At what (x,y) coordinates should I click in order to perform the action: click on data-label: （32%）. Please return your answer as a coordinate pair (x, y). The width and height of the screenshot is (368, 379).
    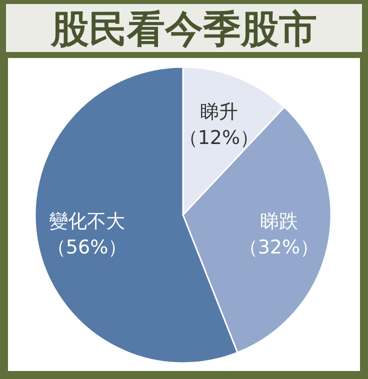
    Looking at the image, I should click on (279, 247).